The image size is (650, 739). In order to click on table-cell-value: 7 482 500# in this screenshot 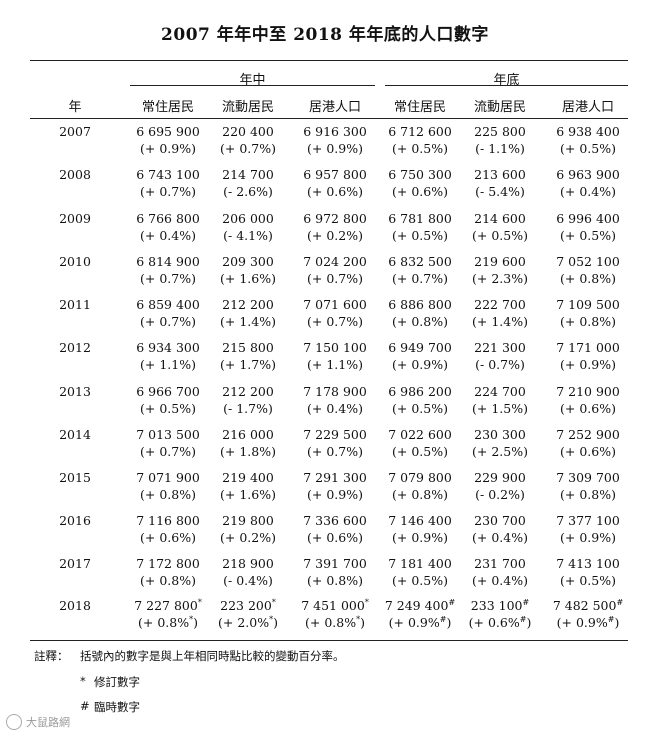, I will do `click(588, 605)`.